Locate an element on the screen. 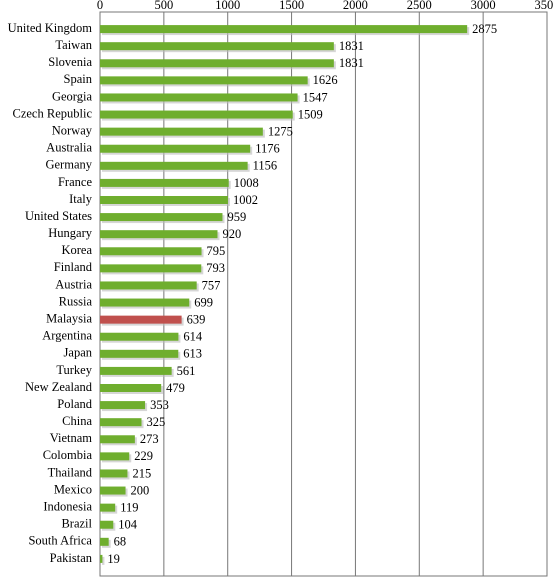 Image resolution: width=553 pixels, height=577 pixels. y-tick-label: Finland is located at coordinates (73, 267).